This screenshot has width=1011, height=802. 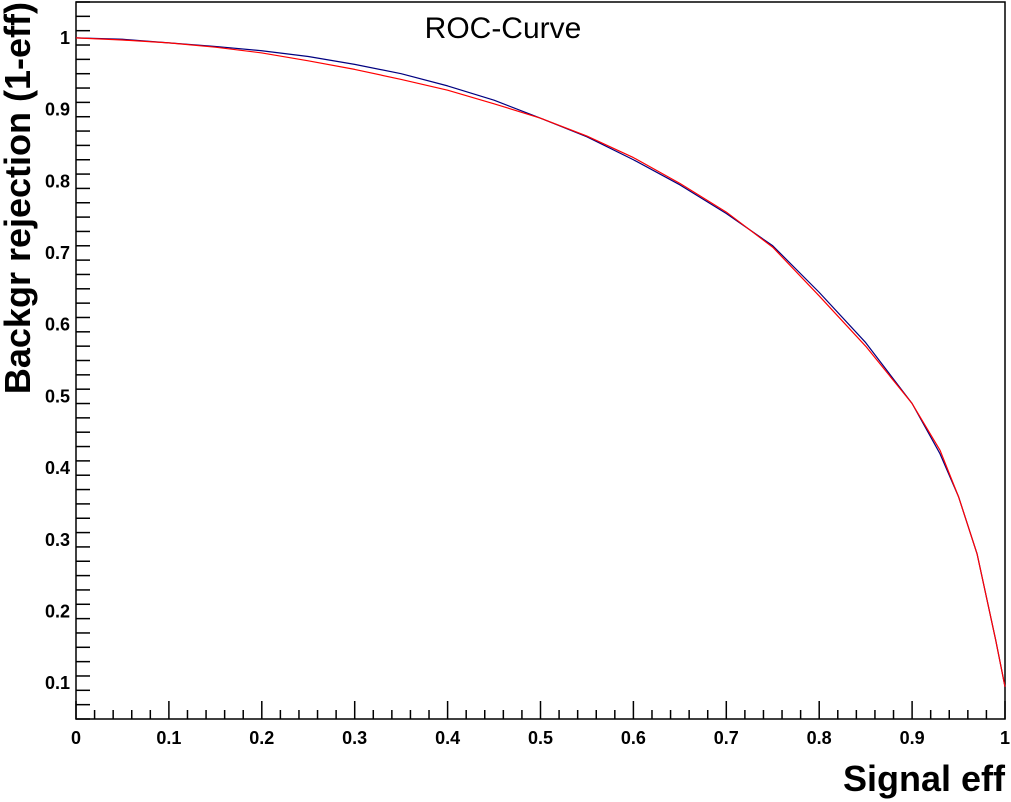 What do you see at coordinates (912, 738) in the screenshot?
I see `x-tick-label: 0.9` at bounding box center [912, 738].